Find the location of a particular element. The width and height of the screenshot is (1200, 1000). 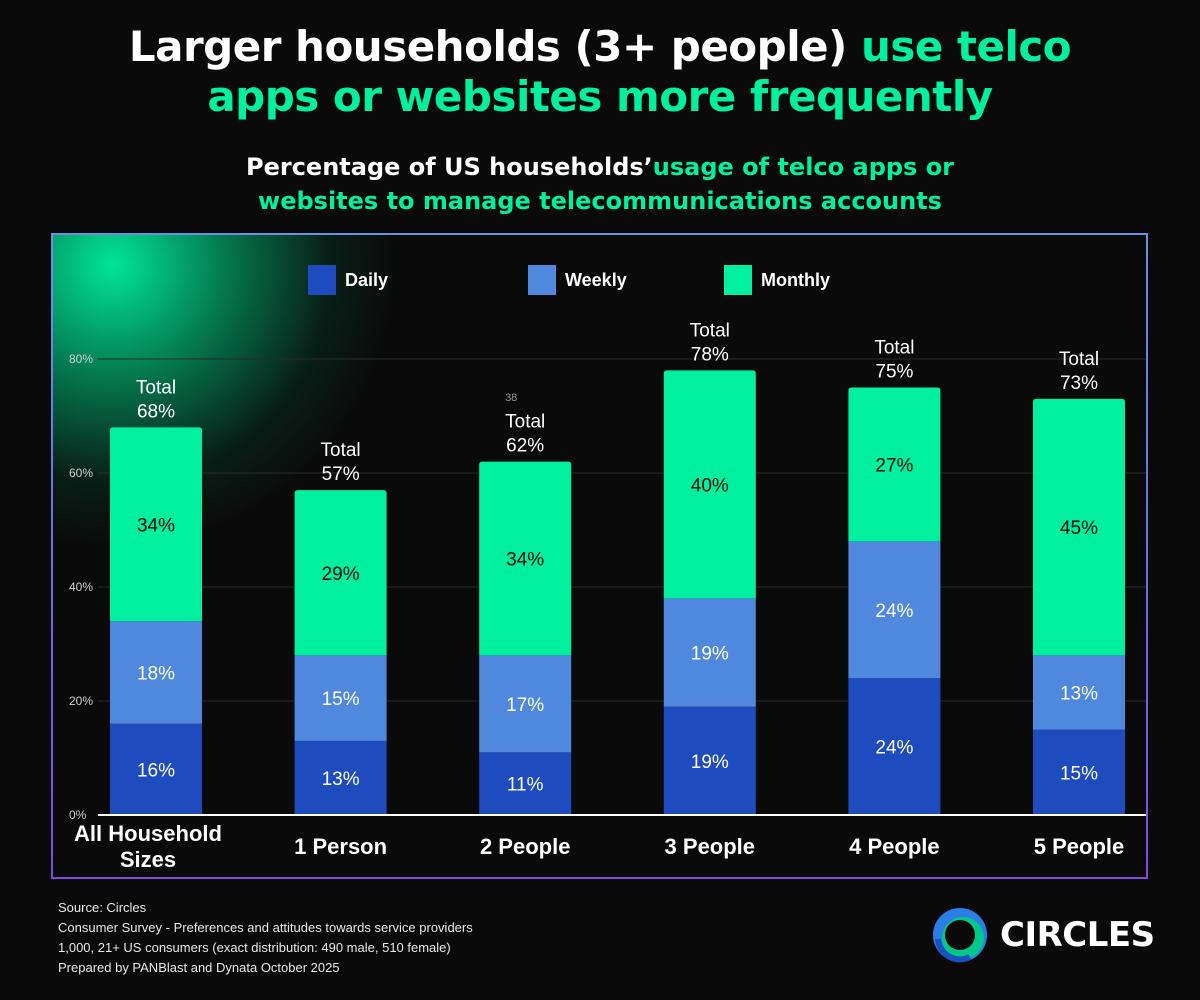

circles-logo-icon is located at coordinates (960, 935).